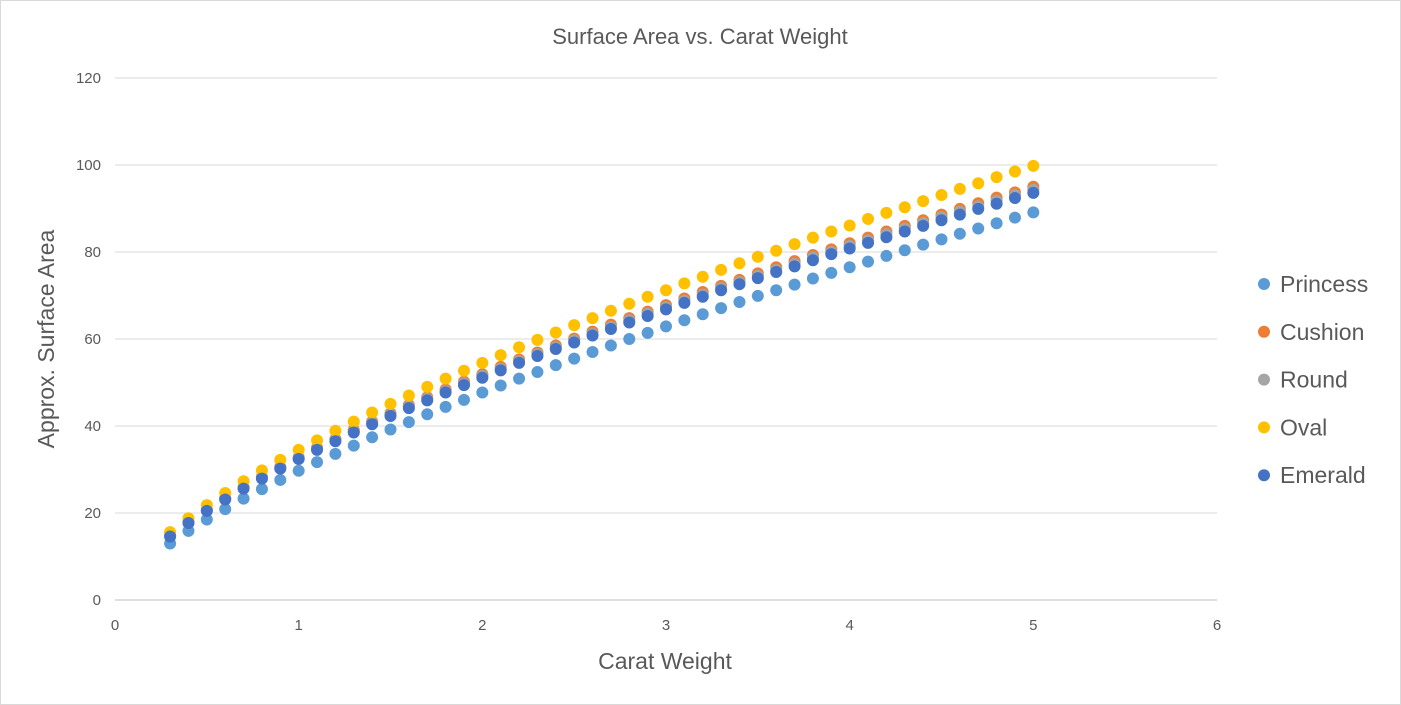 This screenshot has height=705, width=1401. I want to click on y-tick-label: 40, so click(92, 426).